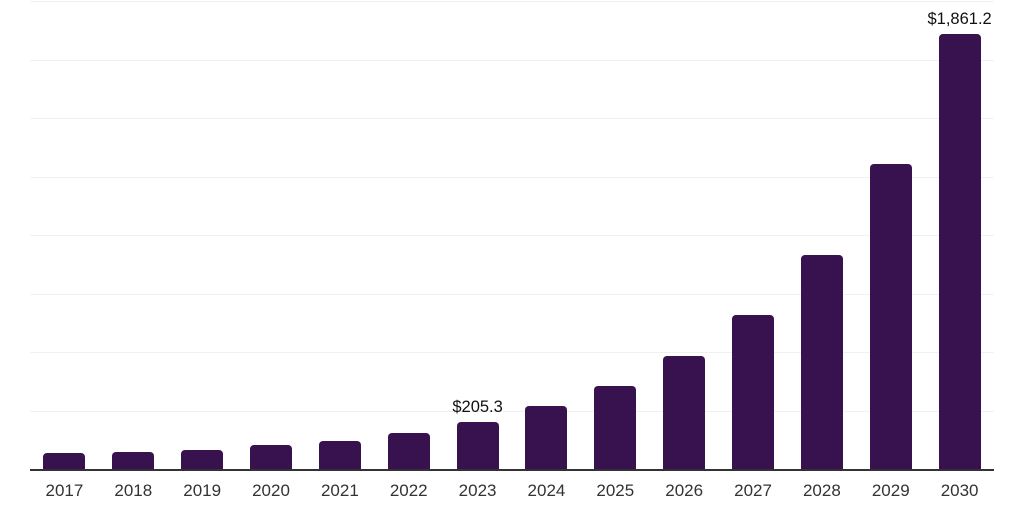  What do you see at coordinates (477, 434) in the screenshot?
I see `bar-2023: $205.3` at bounding box center [477, 434].